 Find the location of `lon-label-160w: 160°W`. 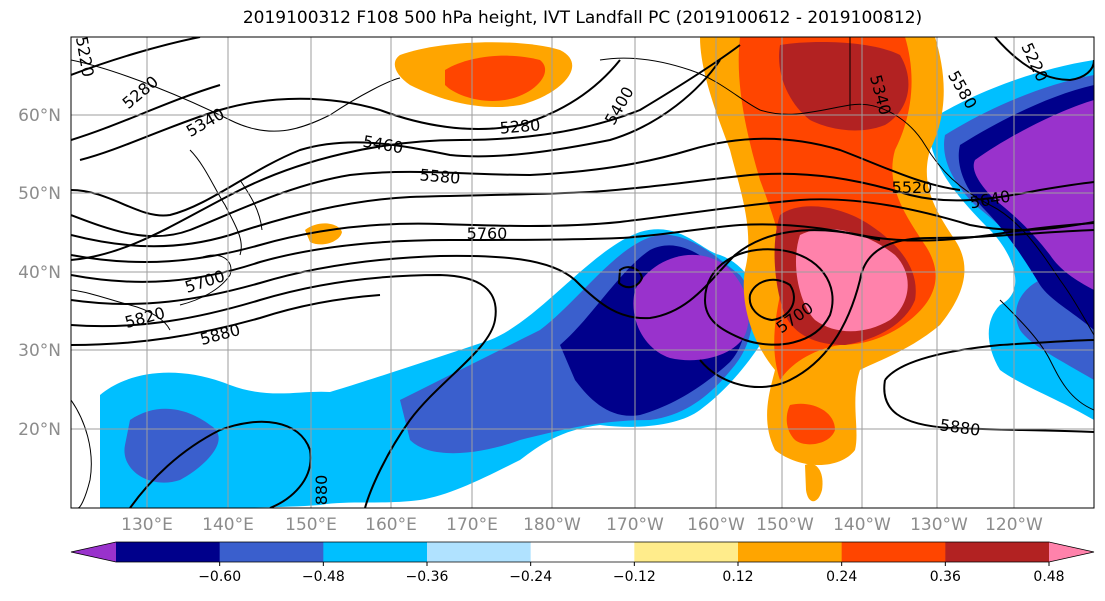

lon-label-160w: 160°W is located at coordinates (716, 525).